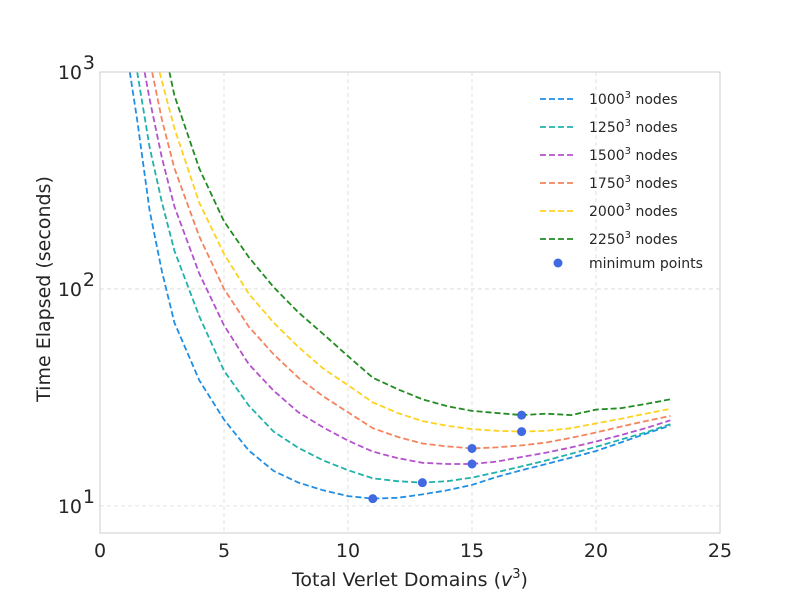 The height and width of the screenshot is (600, 800). What do you see at coordinates (633, 239) in the screenshot?
I see `legend-entry-2250: 22503 nodes` at bounding box center [633, 239].